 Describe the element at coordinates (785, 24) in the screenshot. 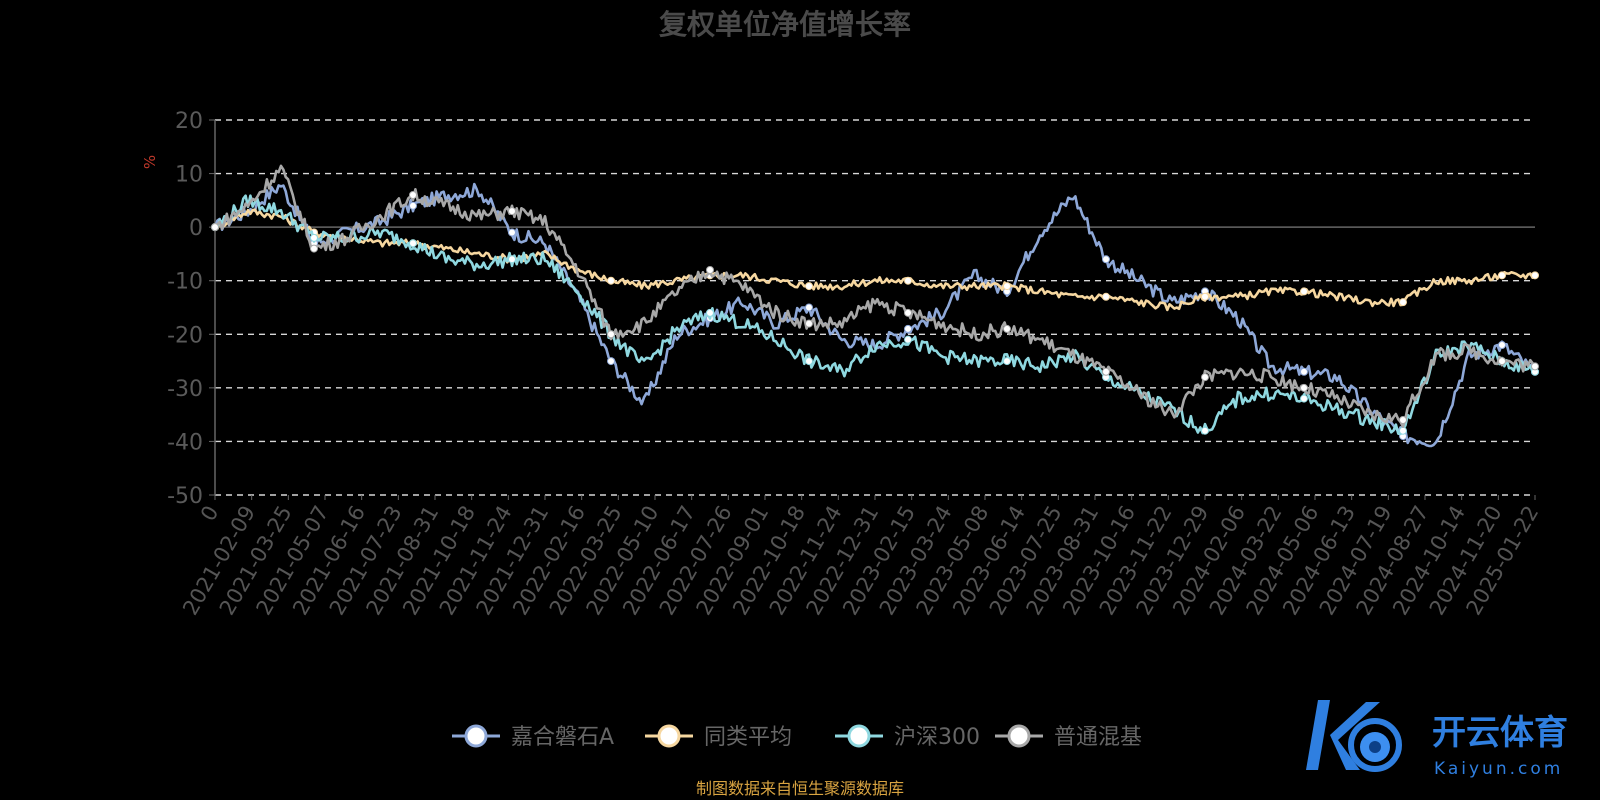

I see `chart-title: 复权单位净值增长率` at that location.